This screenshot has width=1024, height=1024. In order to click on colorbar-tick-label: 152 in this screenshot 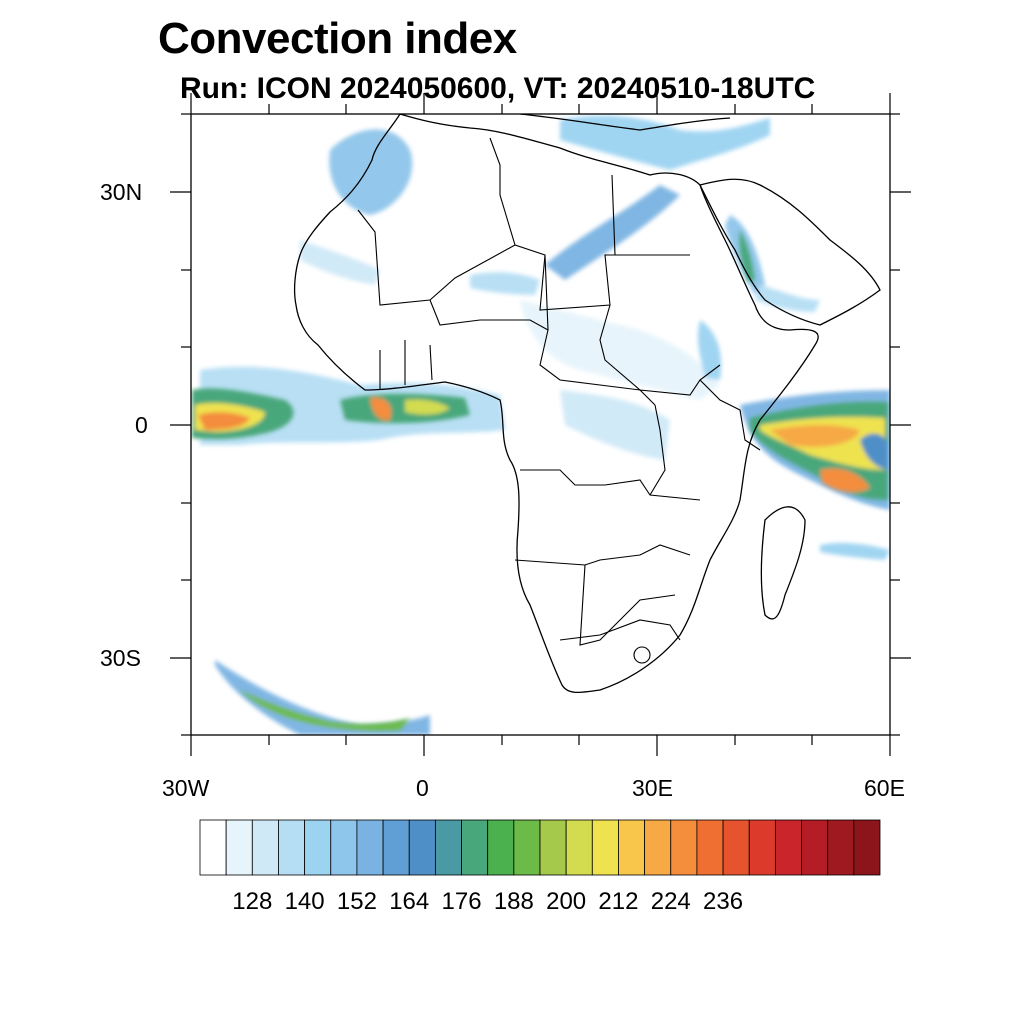, I will do `click(356, 901)`.